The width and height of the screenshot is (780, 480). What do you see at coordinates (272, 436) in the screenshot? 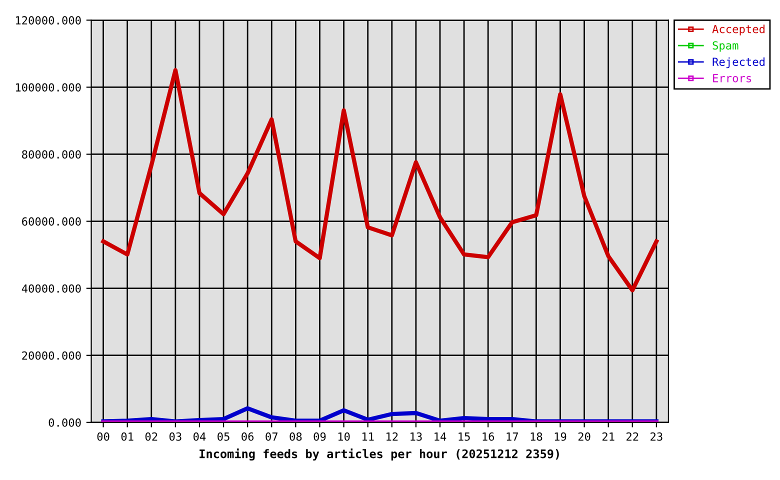
I see `x-tick-label: 07` at bounding box center [272, 436].